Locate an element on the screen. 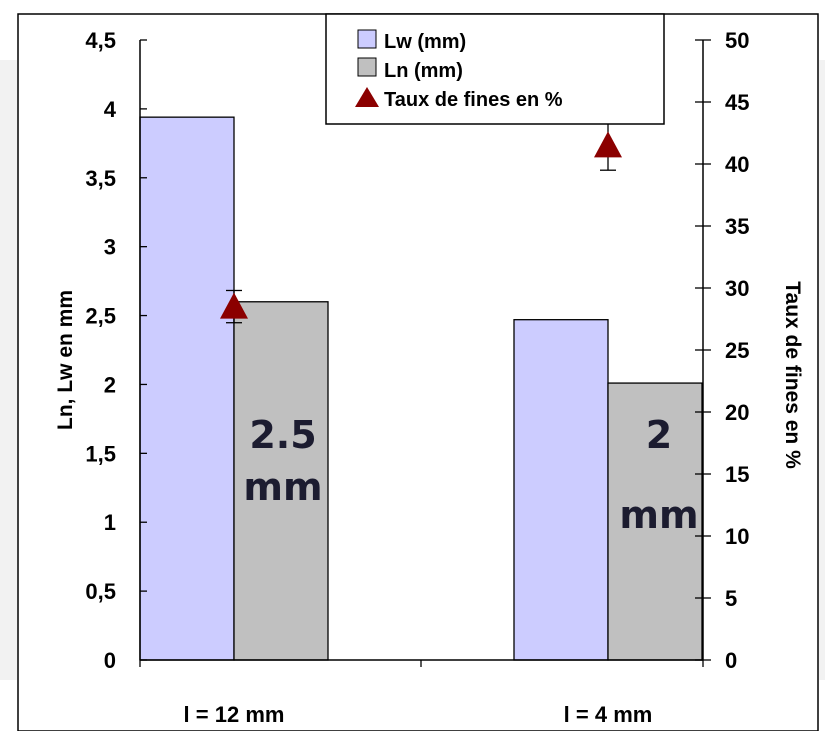  legend-swatch-lw is located at coordinates (367, 39).